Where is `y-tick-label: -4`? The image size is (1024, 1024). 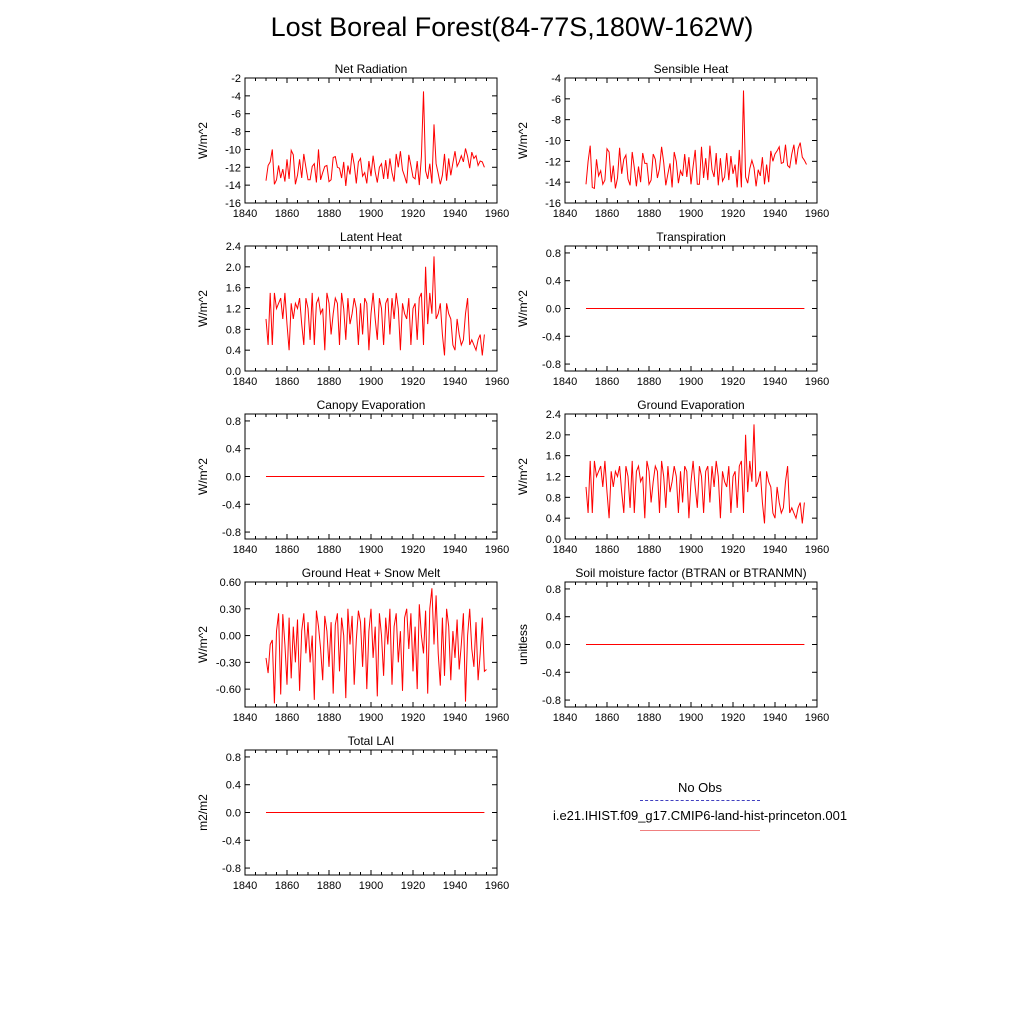
y-tick-label: -4 is located at coordinates (556, 79).